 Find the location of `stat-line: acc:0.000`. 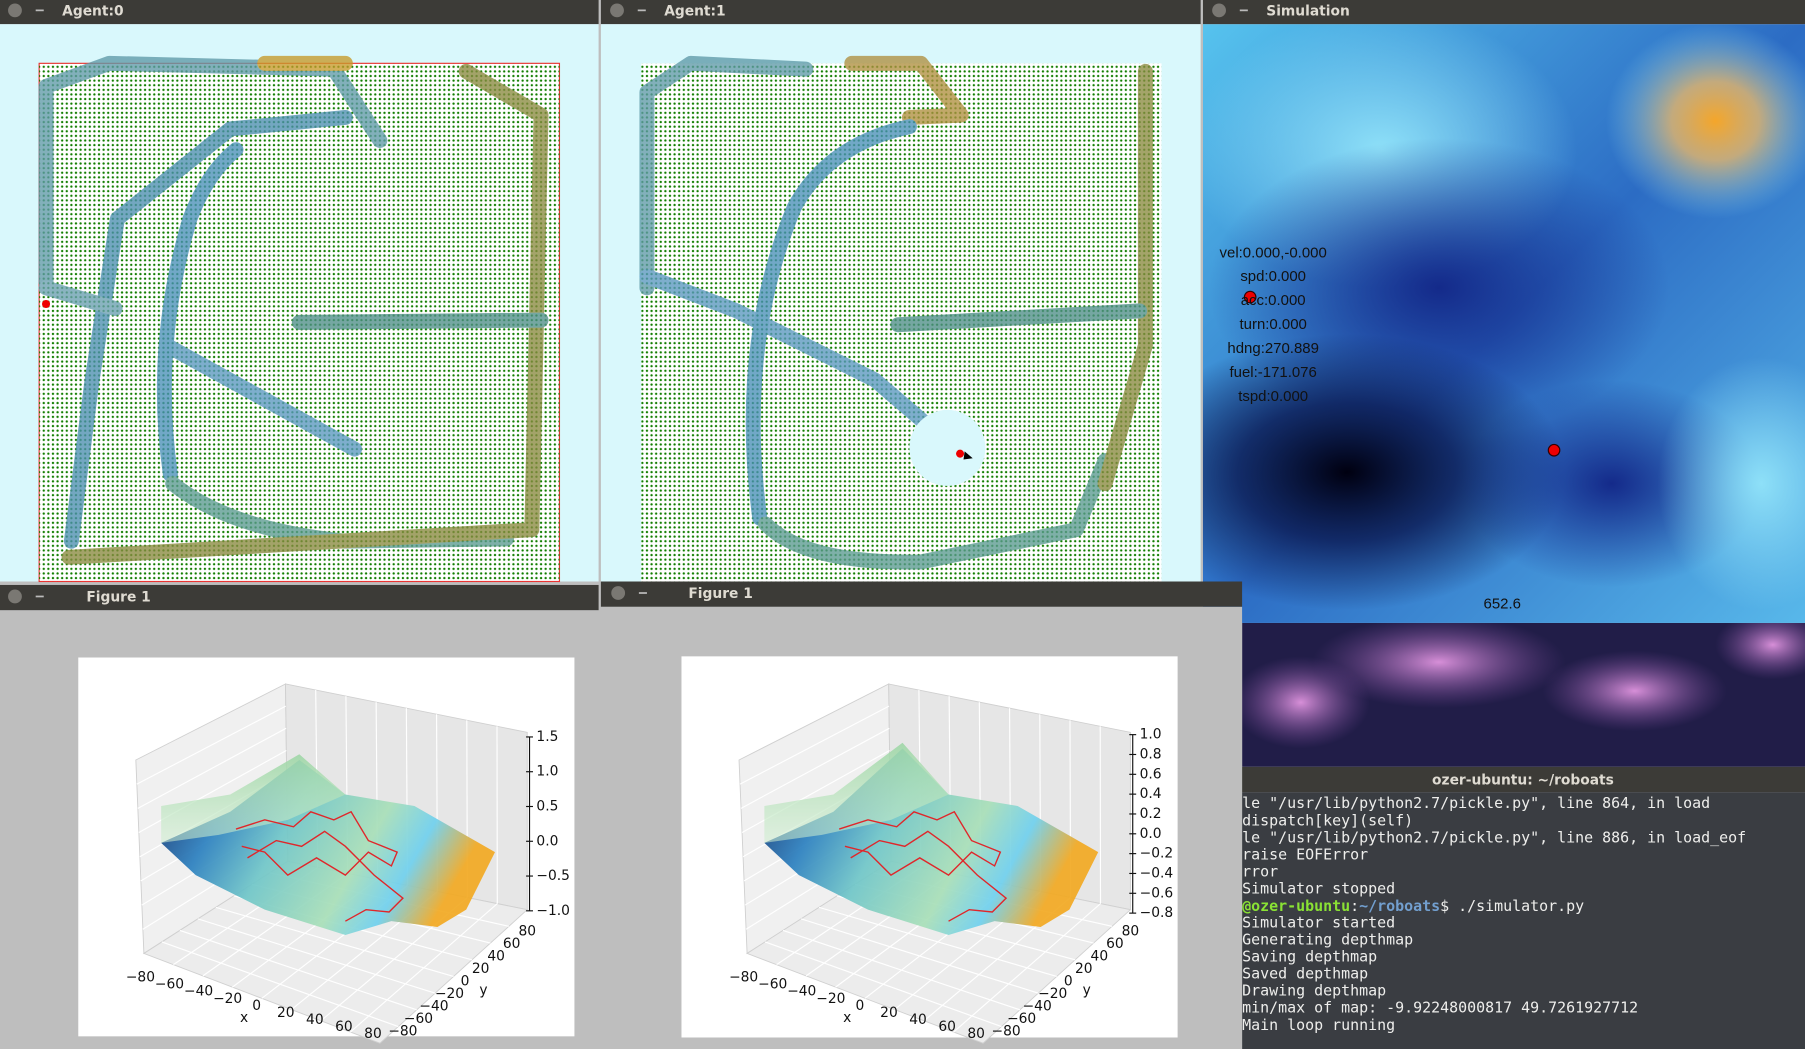

stat-line: acc:0.000 is located at coordinates (1273, 300).